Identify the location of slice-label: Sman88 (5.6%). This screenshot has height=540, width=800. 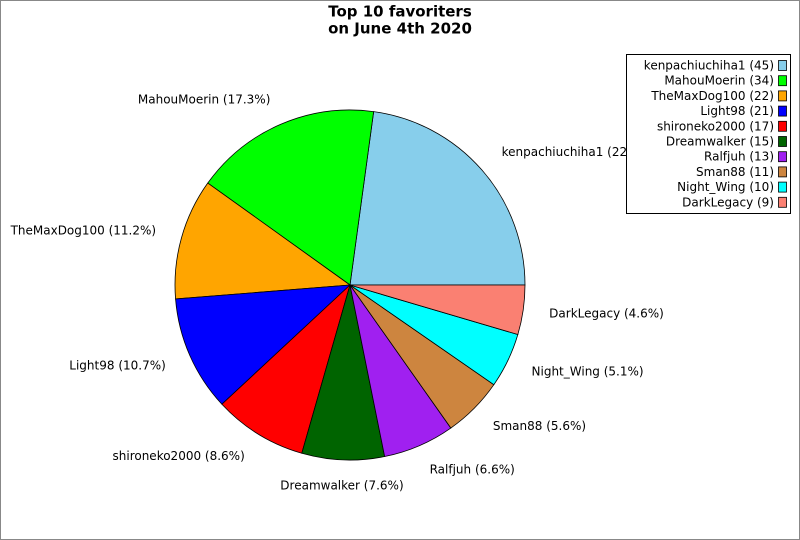
(539, 426).